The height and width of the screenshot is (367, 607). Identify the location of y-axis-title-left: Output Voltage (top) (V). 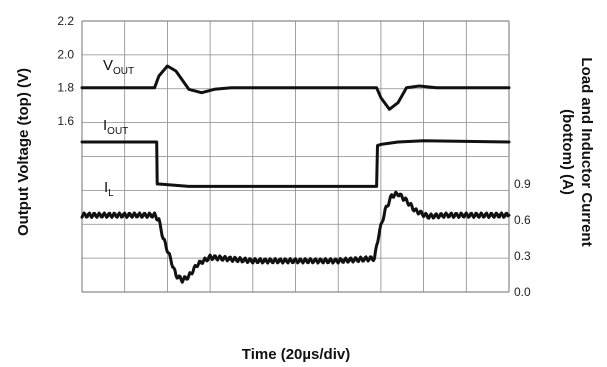
(23, 152).